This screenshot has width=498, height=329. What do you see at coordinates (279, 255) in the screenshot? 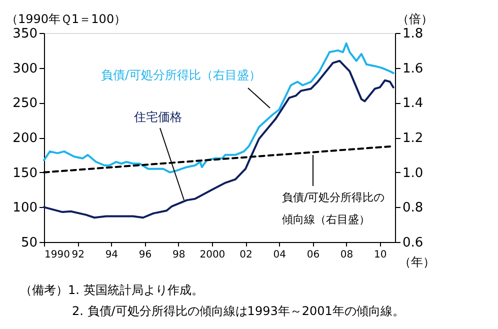
I see `x-tick-label: 04` at bounding box center [279, 255].